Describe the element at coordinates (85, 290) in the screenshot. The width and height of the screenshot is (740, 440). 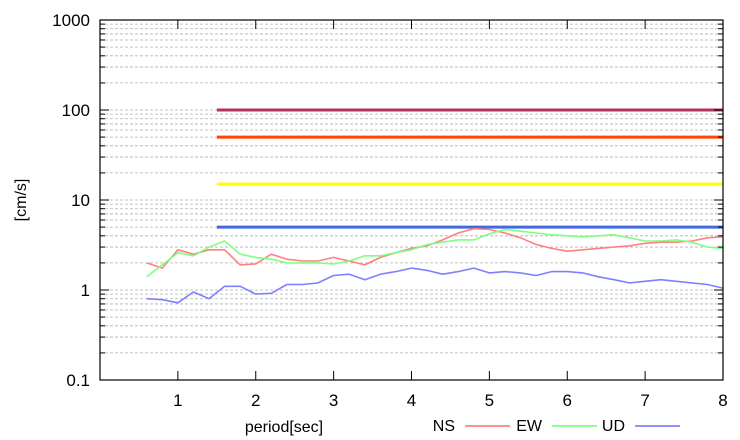
I see `y-tick-label: 1` at that location.